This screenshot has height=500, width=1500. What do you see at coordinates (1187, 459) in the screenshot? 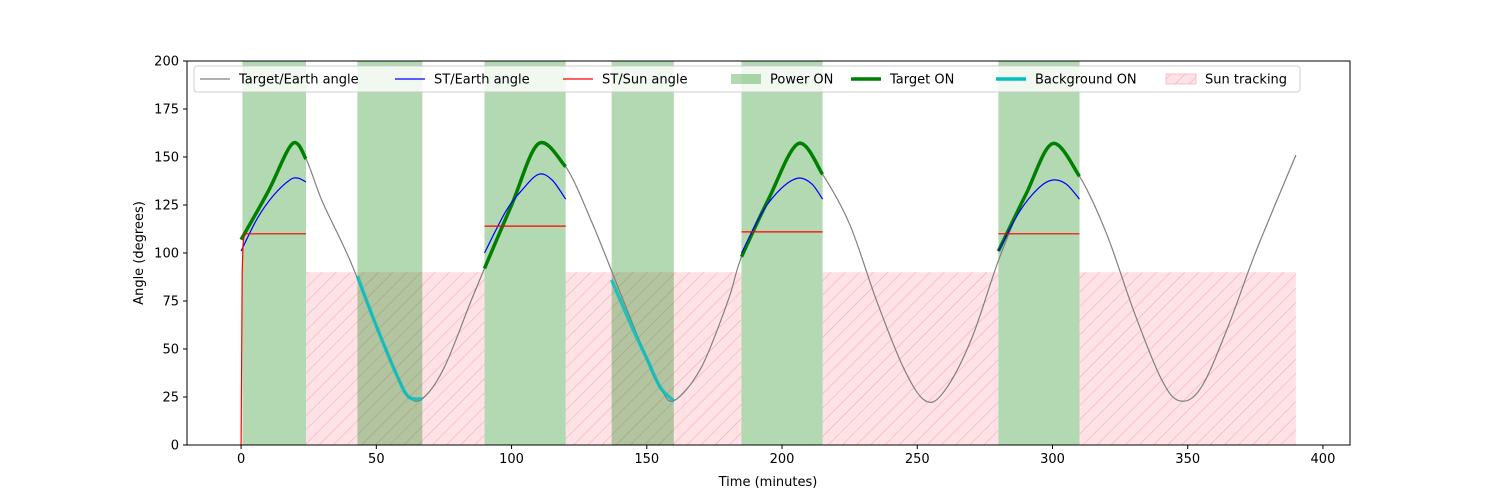
I see `x-tick-label: 350` at bounding box center [1187, 459].